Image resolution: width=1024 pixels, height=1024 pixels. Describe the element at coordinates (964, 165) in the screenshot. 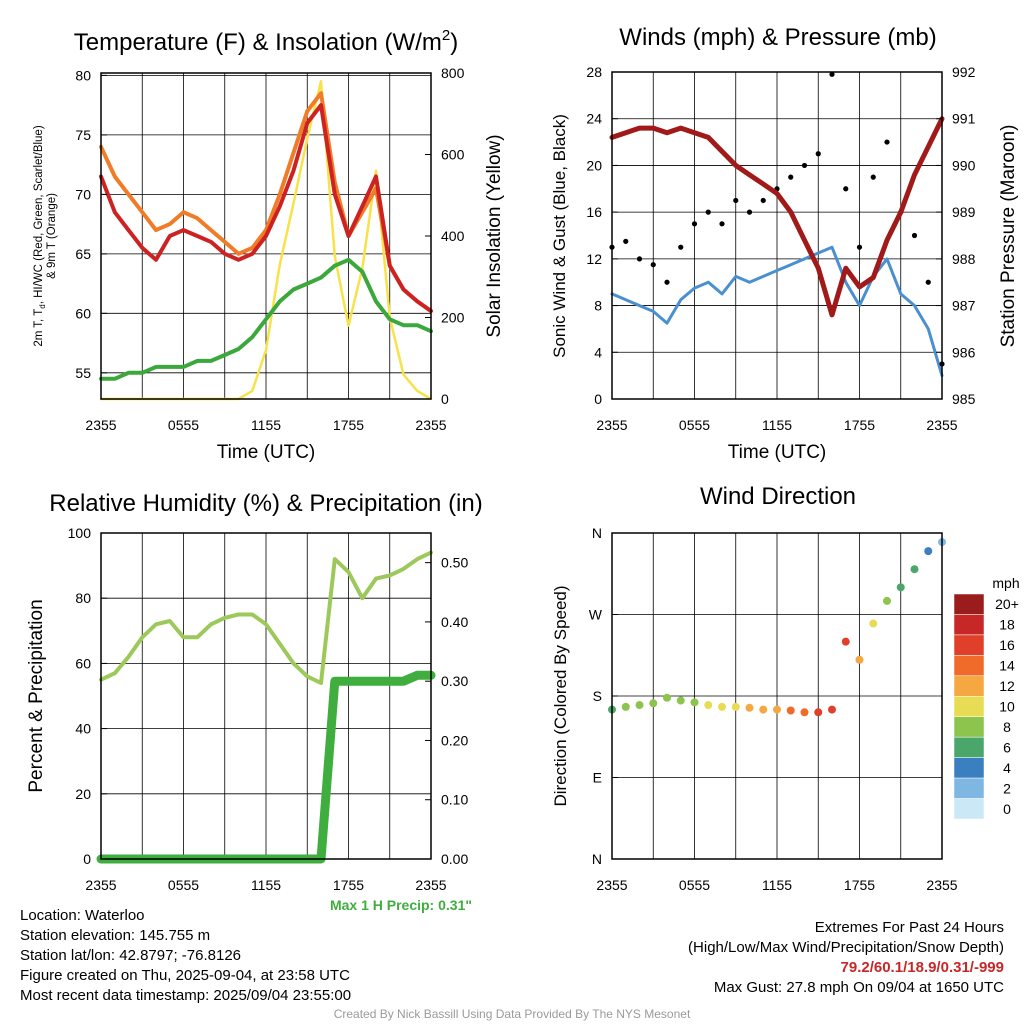

I see `y2-tick-label: 990` at that location.